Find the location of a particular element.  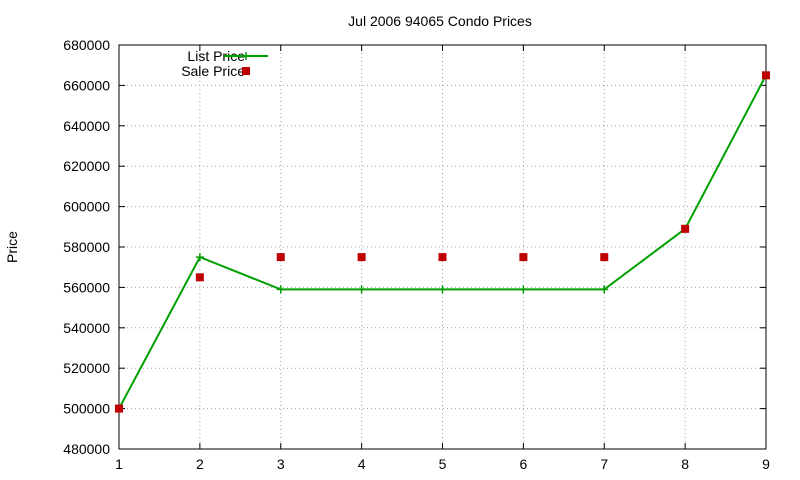

y-tick-label: 500000 is located at coordinates (86, 409).